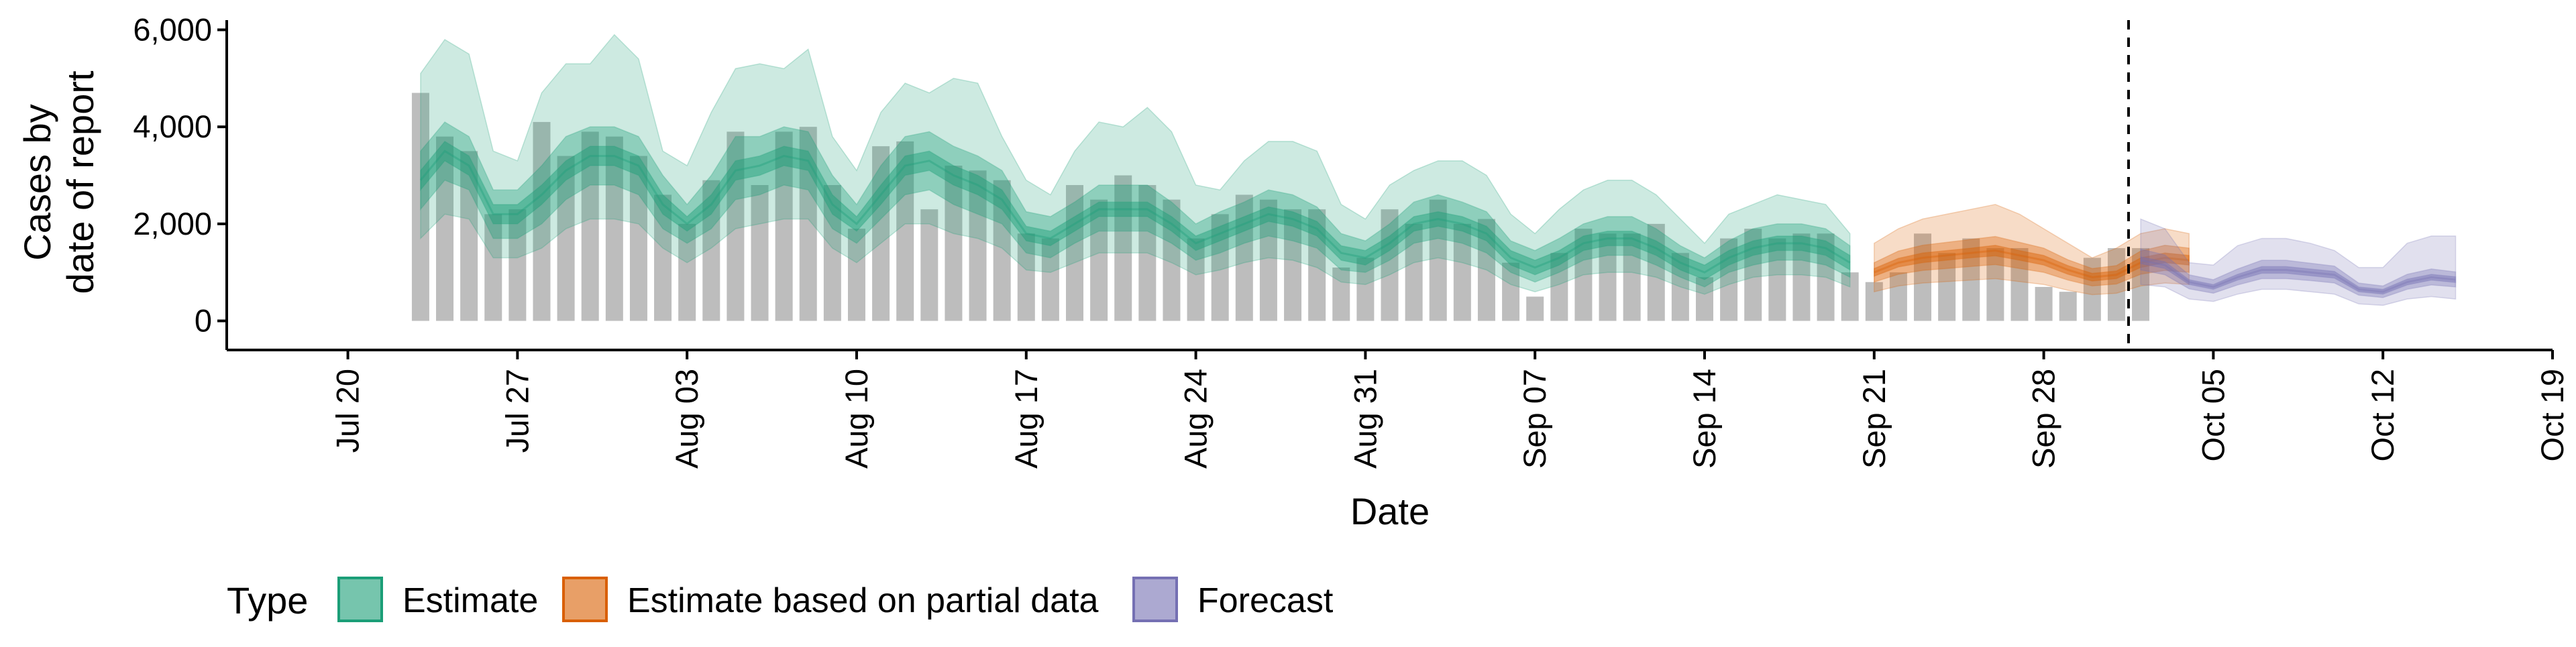 The image size is (2576, 647). Describe the element at coordinates (37, 182) in the screenshot. I see `y-axis-title-line: Cases by` at that location.